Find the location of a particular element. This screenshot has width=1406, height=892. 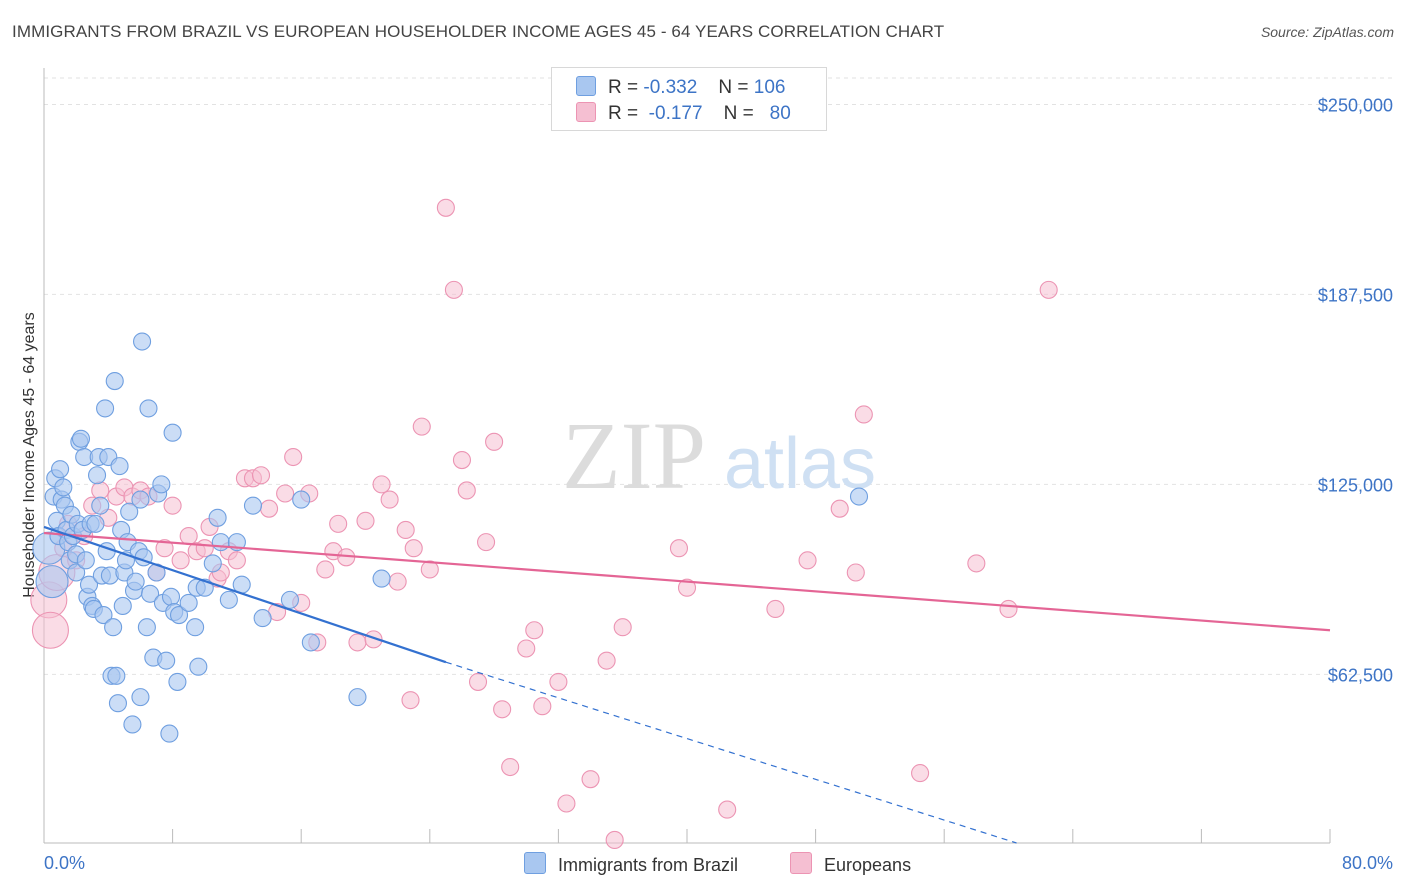

europeans-trend-line is located at coordinates (687, 581).